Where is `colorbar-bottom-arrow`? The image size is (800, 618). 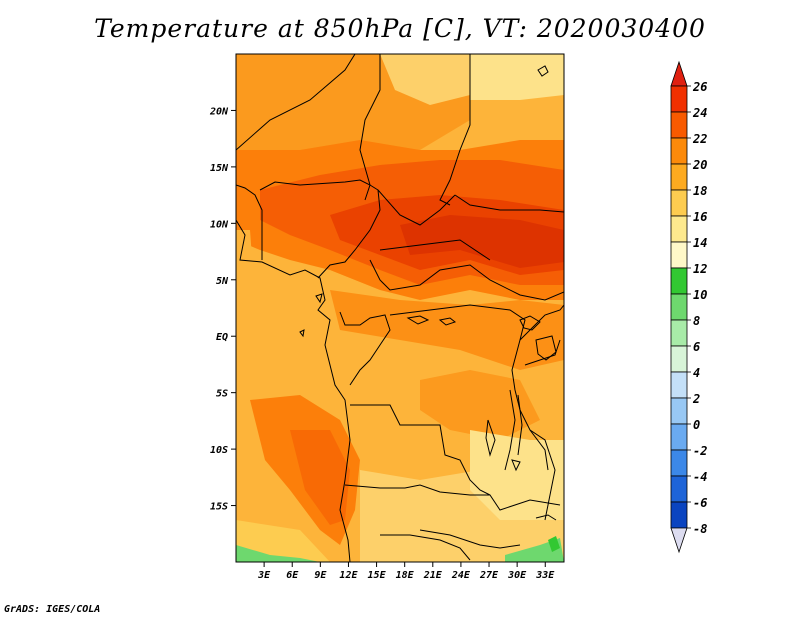
colorbar-bottom-arrow is located at coordinates (679, 540).